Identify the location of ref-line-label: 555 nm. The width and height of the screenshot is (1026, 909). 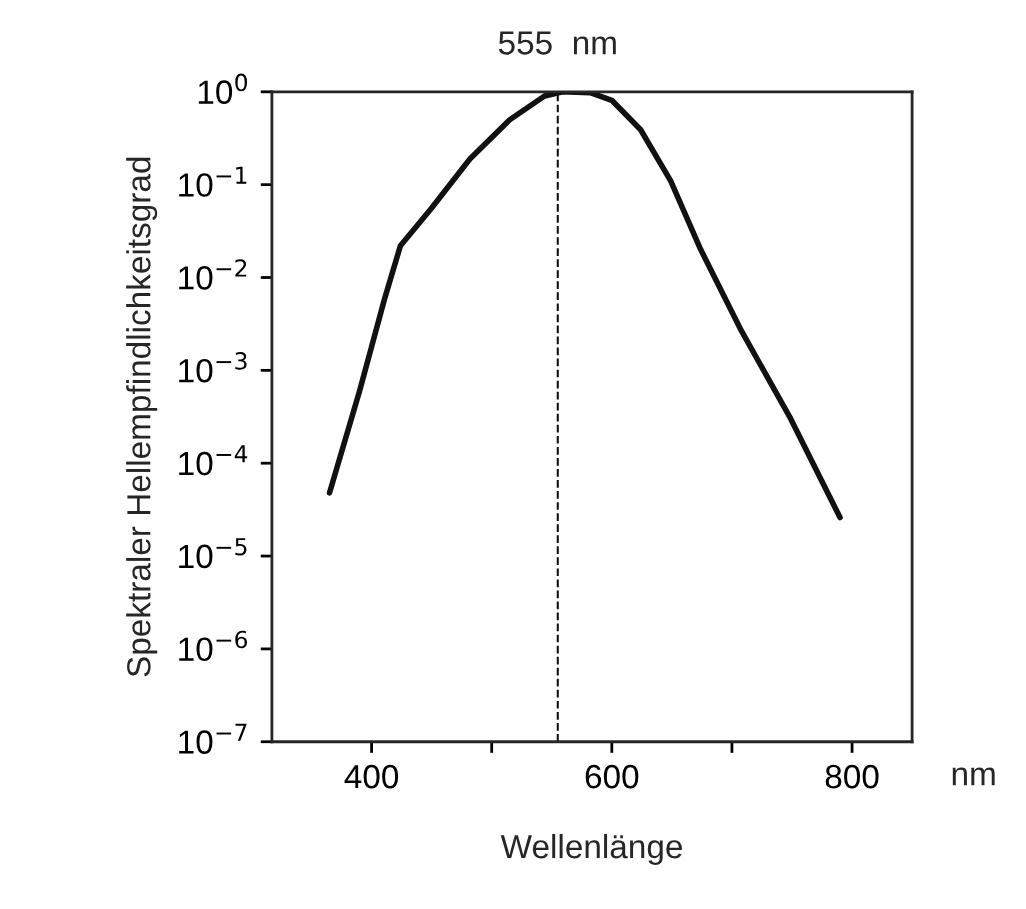
(557, 43).